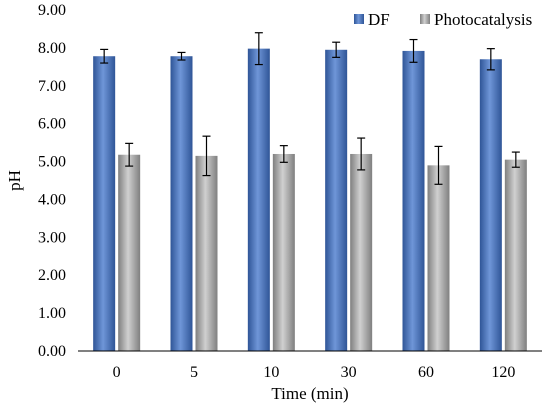 This screenshot has width=550, height=408. Describe the element at coordinates (483, 19) in the screenshot. I see `legend-label-photocatalysis: Photocatalysis` at that location.